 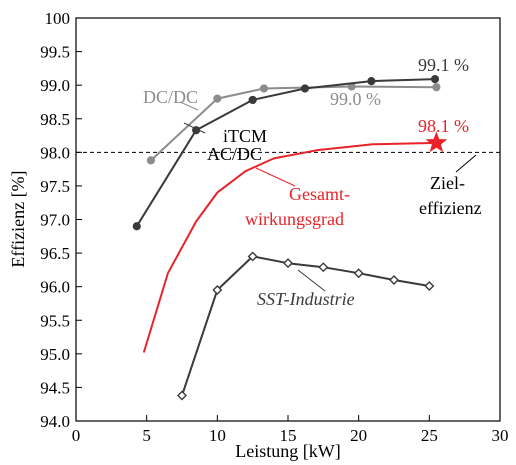 What do you see at coordinates (443, 126) in the screenshot?
I see `gesamt-value-label: 98.1 %` at bounding box center [443, 126].